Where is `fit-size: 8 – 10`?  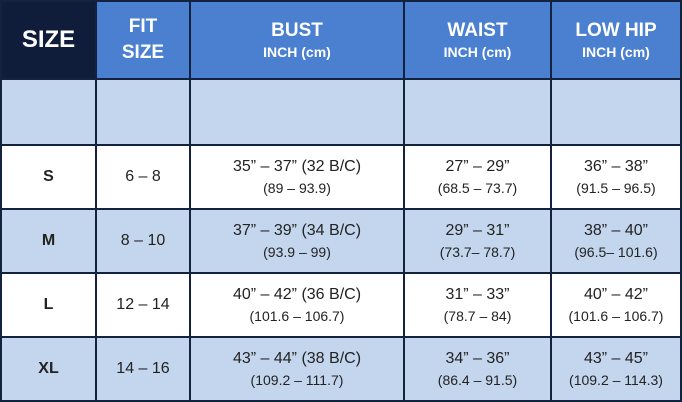 fit-size: 8 – 10 is located at coordinates (143, 241).